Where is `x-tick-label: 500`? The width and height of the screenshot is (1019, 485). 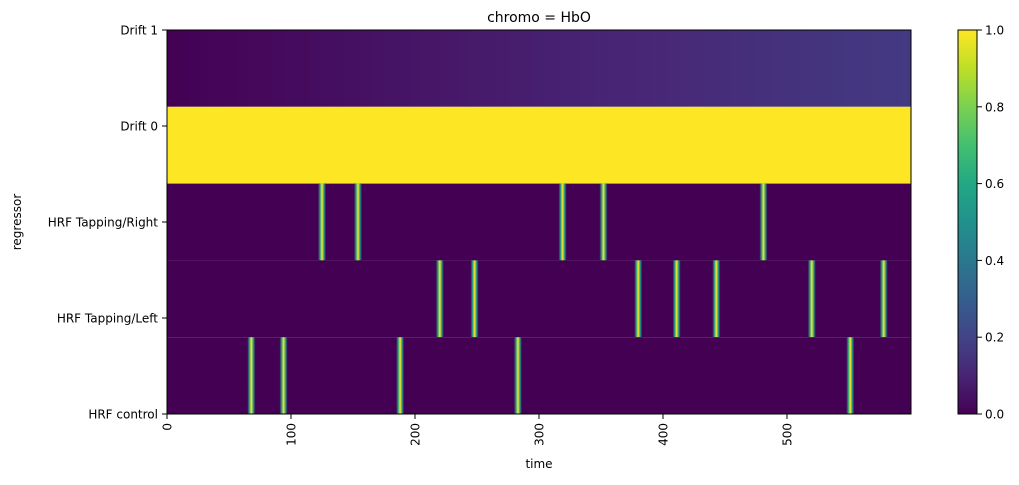 x-tick-label: 500 is located at coordinates (788, 434).